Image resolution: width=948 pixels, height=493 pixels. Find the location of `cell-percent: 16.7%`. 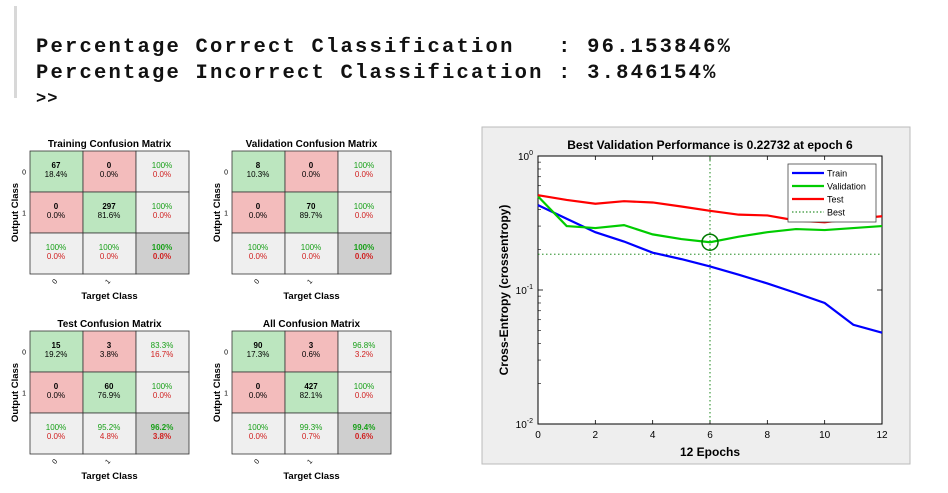

cell-percent: 16.7% is located at coordinates (162, 354).